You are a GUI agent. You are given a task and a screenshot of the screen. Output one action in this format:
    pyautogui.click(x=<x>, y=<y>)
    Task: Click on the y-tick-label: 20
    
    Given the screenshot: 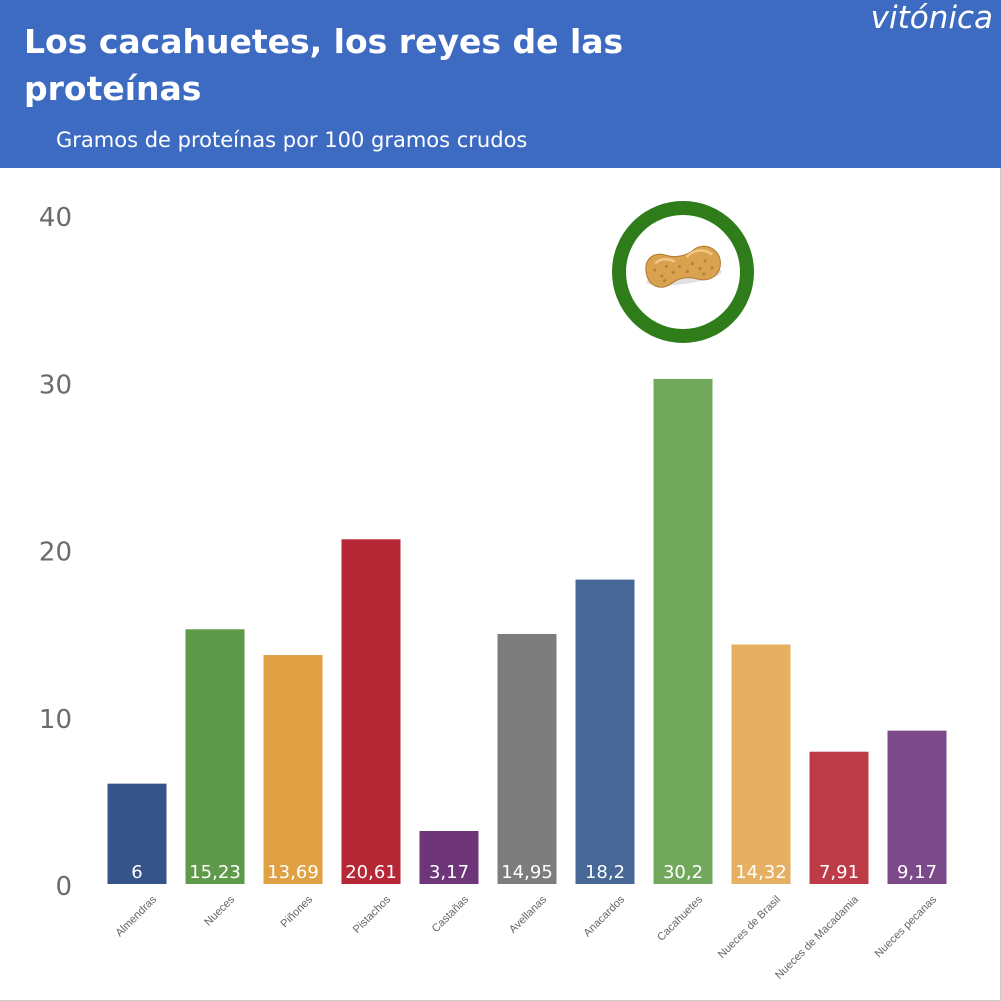 What is the action you would take?
    pyautogui.click(x=55, y=553)
    